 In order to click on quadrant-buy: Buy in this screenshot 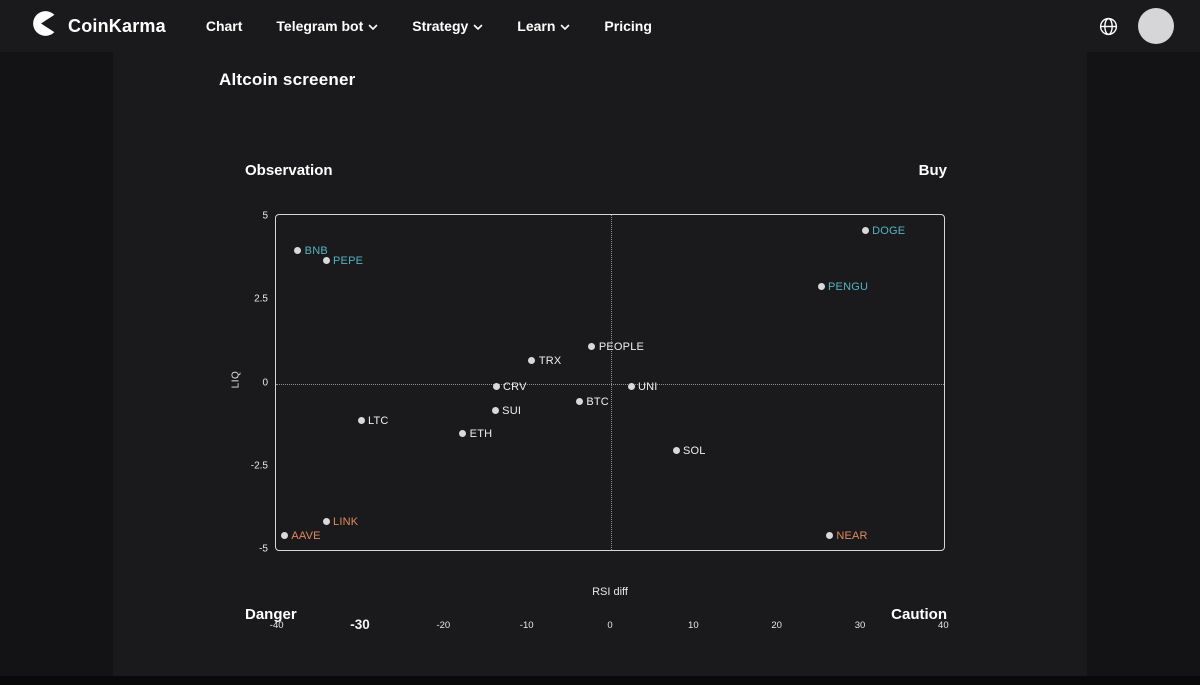, I will do `click(932, 170)`.